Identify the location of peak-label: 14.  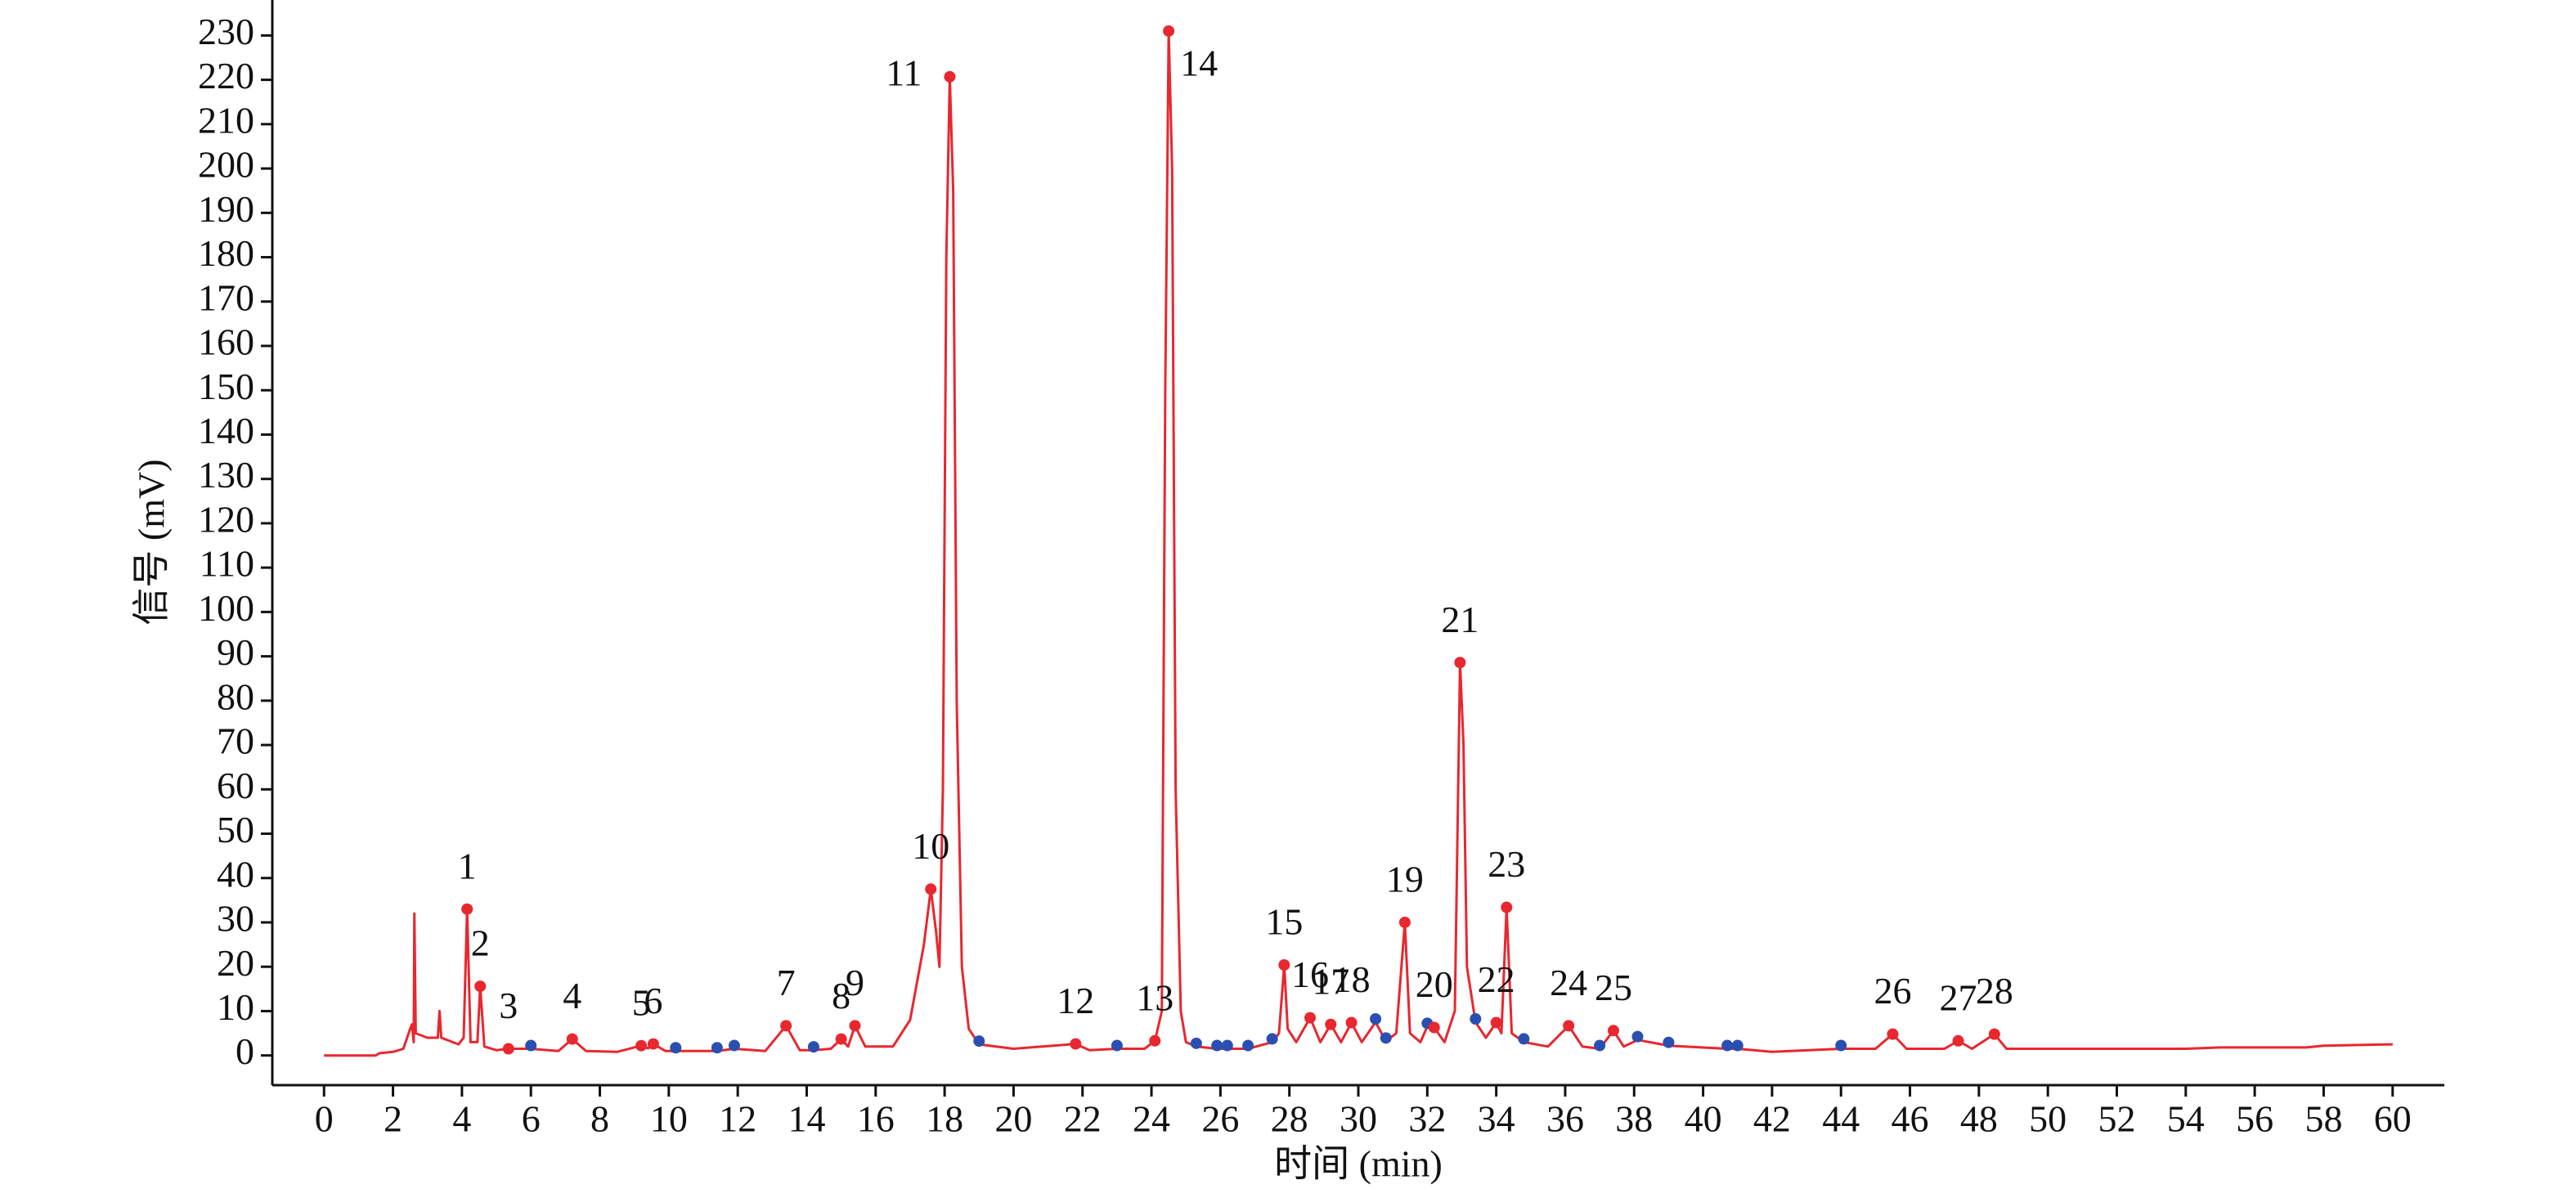
(1199, 64).